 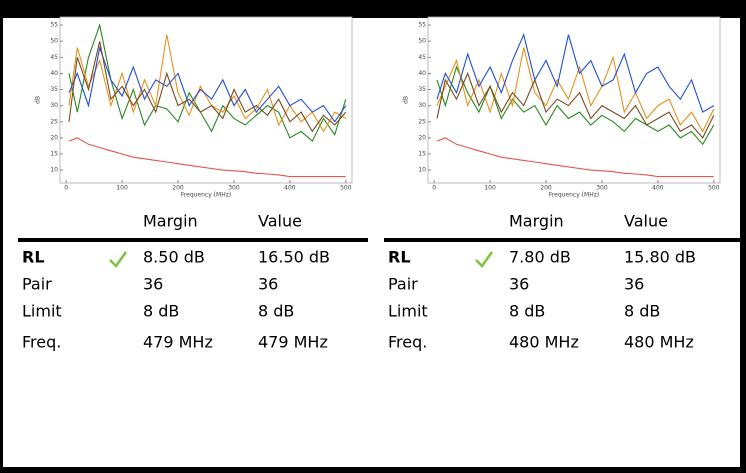 What do you see at coordinates (540, 257) in the screenshot?
I see `cell-value: 7.80 dB` at bounding box center [540, 257].